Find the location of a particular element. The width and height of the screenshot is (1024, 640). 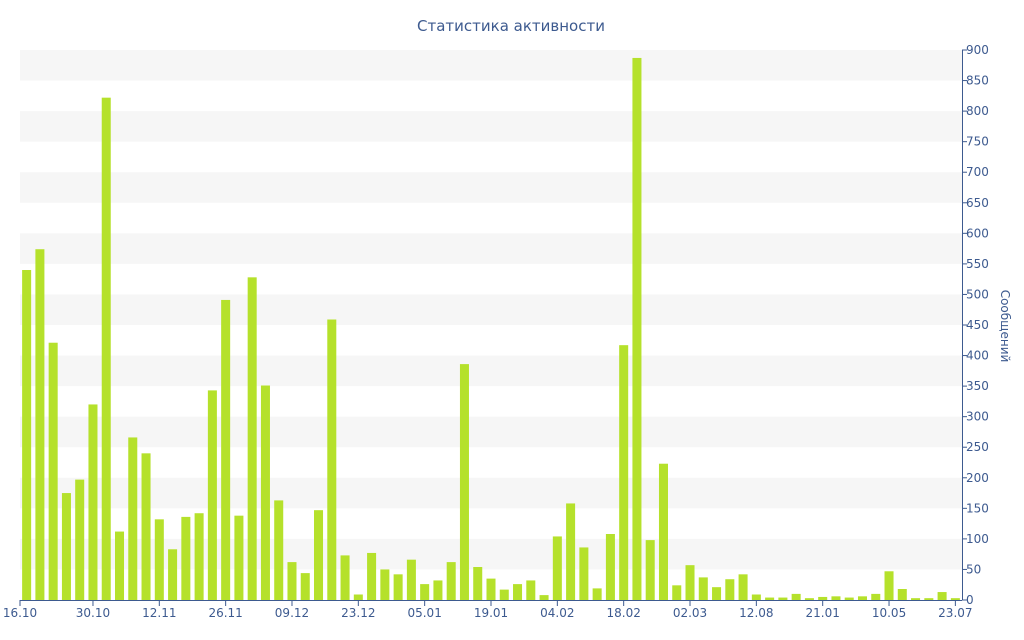

x-tick-label: 12.08 is located at coordinates (756, 613).